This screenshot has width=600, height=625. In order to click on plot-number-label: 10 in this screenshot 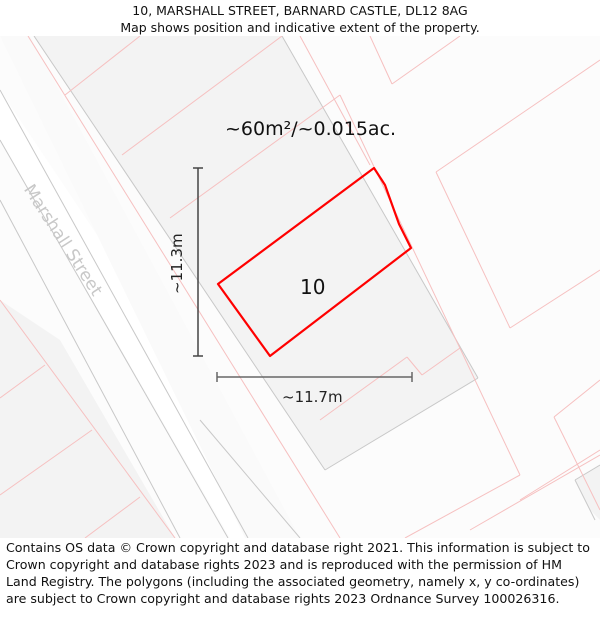, I will do `click(313, 287)`.